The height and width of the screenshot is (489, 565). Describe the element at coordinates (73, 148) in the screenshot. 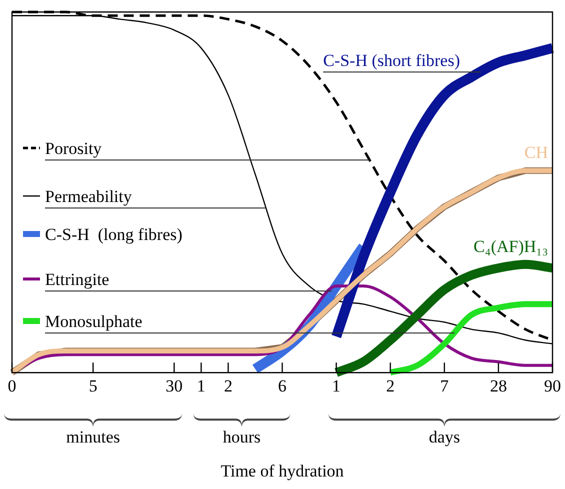

I see `legend-label: Porosity` at that location.